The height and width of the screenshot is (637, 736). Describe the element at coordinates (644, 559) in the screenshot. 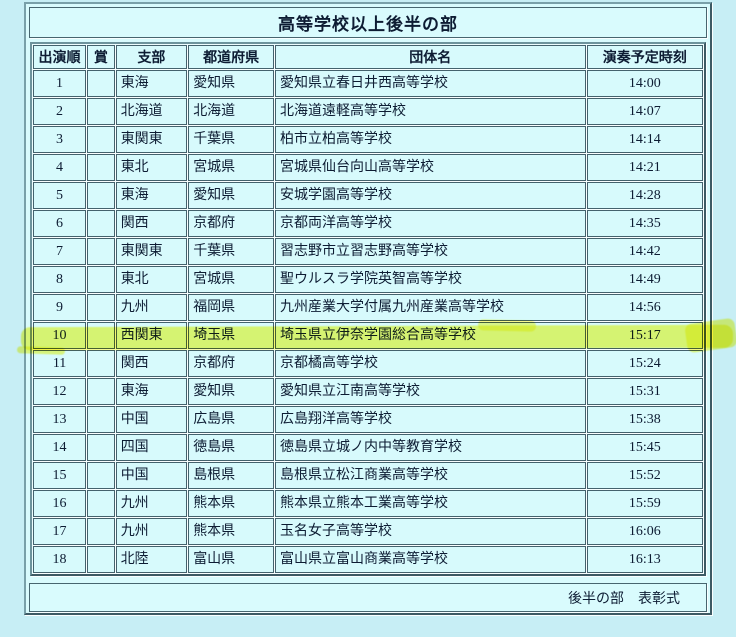

I see `cell-time: 16:13` at that location.